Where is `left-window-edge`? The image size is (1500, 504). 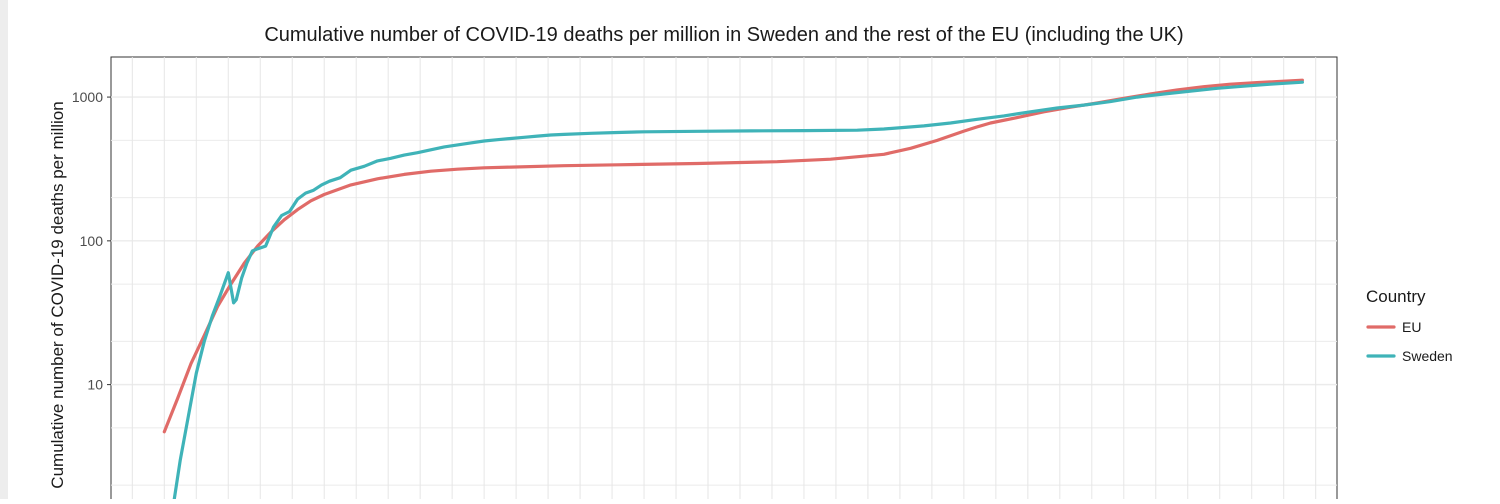 left-window-edge is located at coordinates (4, 249).